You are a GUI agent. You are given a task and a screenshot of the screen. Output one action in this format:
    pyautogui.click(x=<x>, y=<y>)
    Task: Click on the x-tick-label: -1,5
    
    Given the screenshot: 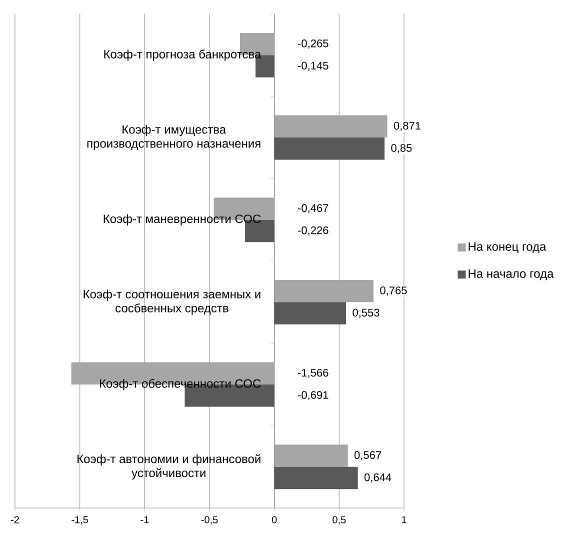 What is the action you would take?
    pyautogui.click(x=80, y=520)
    